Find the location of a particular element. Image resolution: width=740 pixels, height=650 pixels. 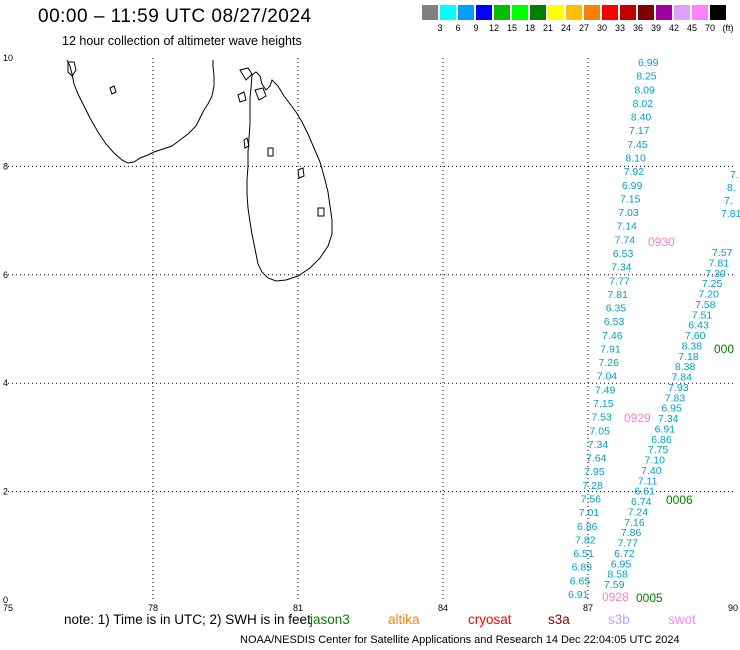

longitude-tick-label: 84 is located at coordinates (443, 608).